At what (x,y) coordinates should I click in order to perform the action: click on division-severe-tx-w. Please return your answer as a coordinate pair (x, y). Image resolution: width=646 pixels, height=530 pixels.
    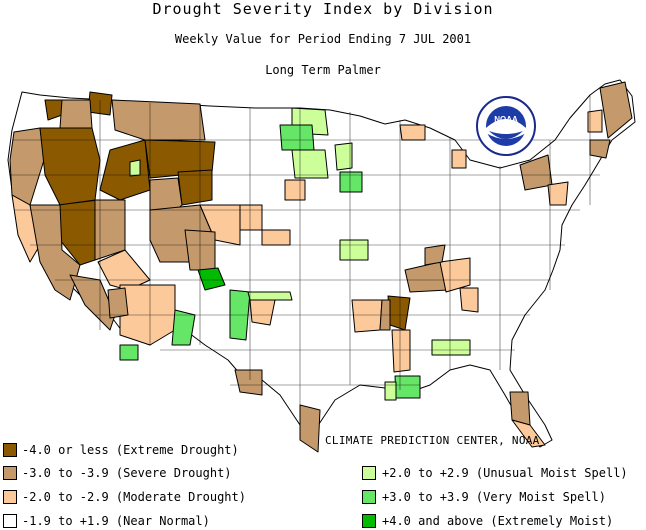
    Looking at the image, I should click on (248, 382).